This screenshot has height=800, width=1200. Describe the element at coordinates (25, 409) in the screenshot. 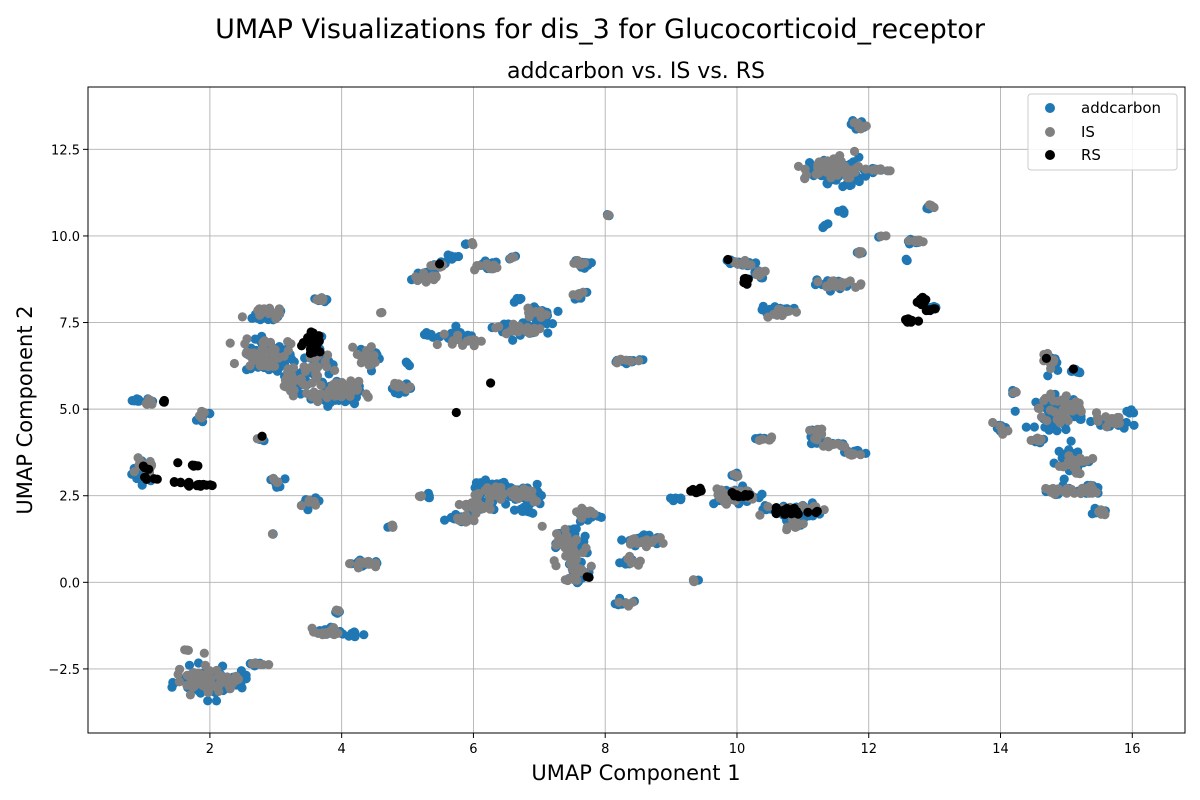

I see `y-axis-label: UMAP Component 2` at that location.